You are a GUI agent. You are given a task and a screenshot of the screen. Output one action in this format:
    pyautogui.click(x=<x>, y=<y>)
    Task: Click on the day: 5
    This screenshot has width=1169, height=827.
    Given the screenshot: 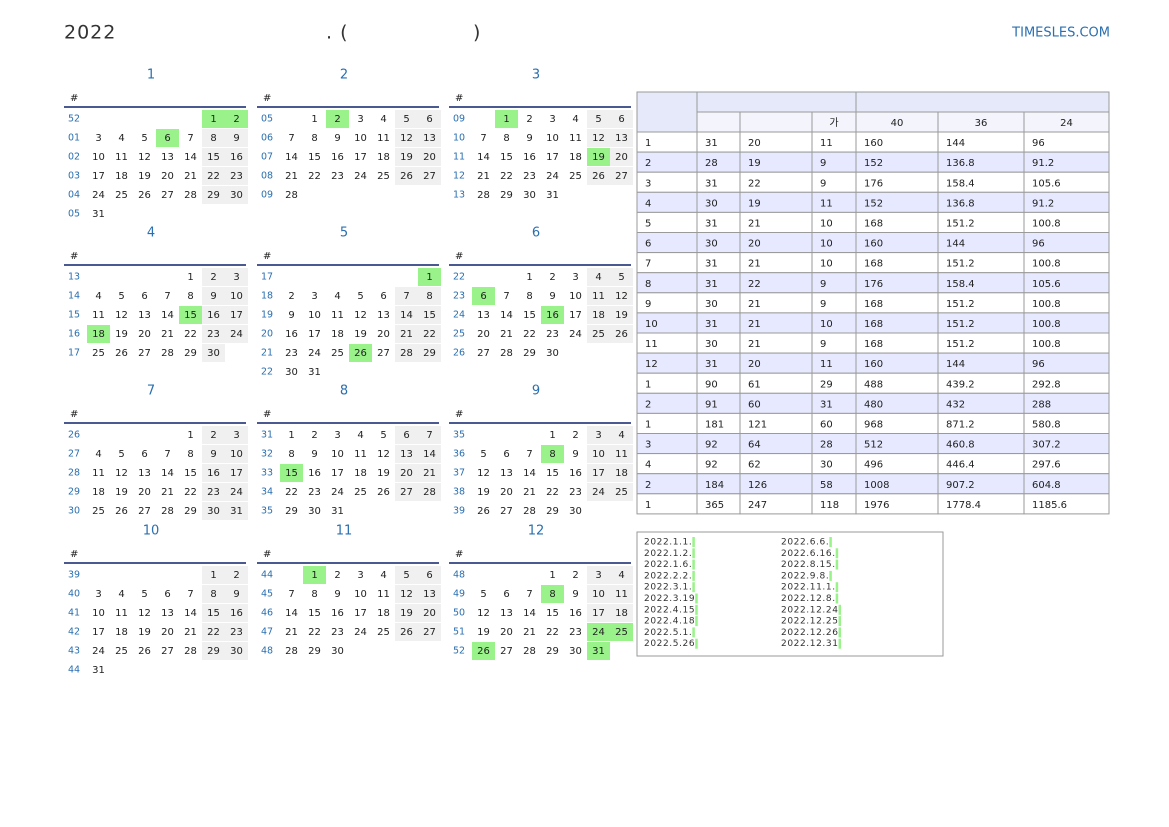 What is the action you would take?
    pyautogui.click(x=121, y=296)
    